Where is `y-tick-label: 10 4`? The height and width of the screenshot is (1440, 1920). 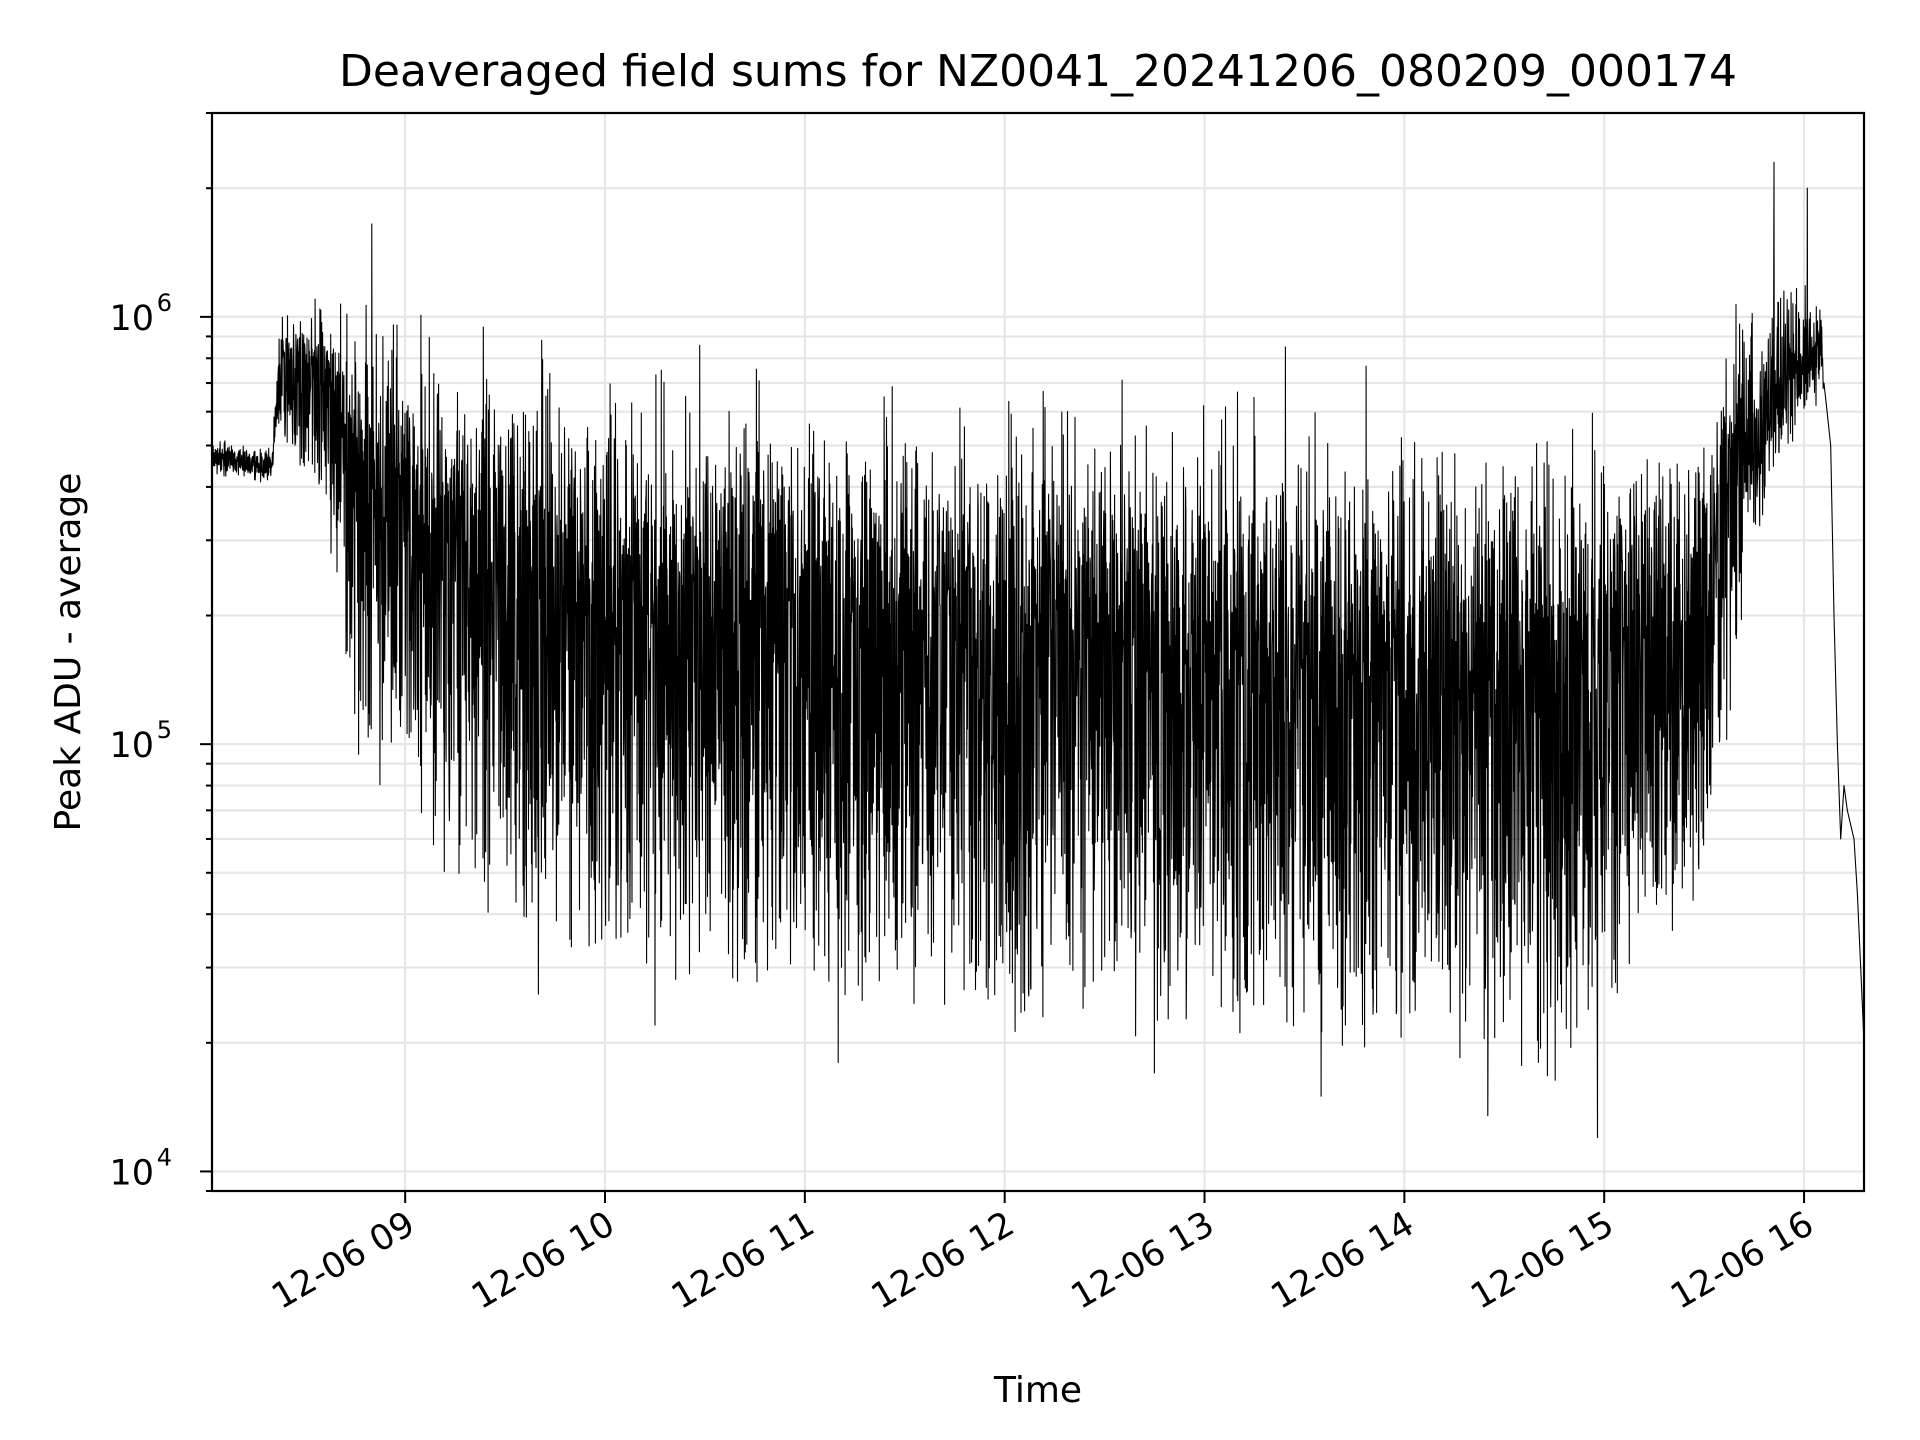
y-tick-label: 10 4 is located at coordinates (140, 1168).